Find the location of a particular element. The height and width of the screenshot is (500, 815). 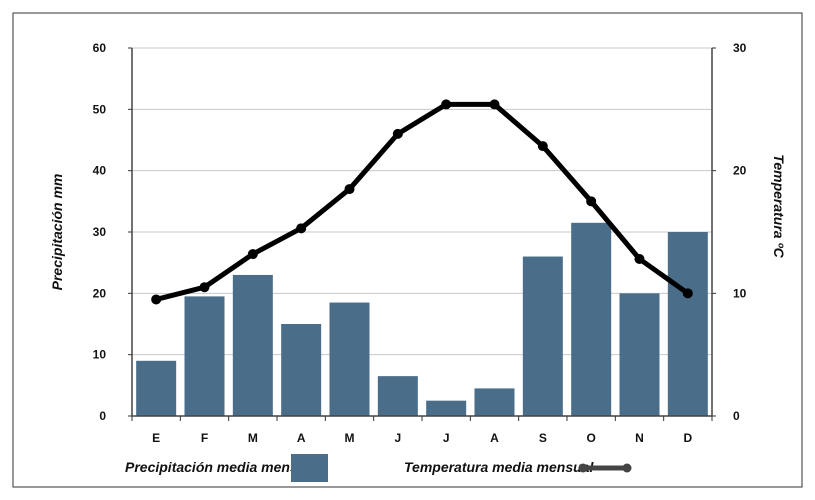

left-tick-label: 40 is located at coordinates (100, 171).